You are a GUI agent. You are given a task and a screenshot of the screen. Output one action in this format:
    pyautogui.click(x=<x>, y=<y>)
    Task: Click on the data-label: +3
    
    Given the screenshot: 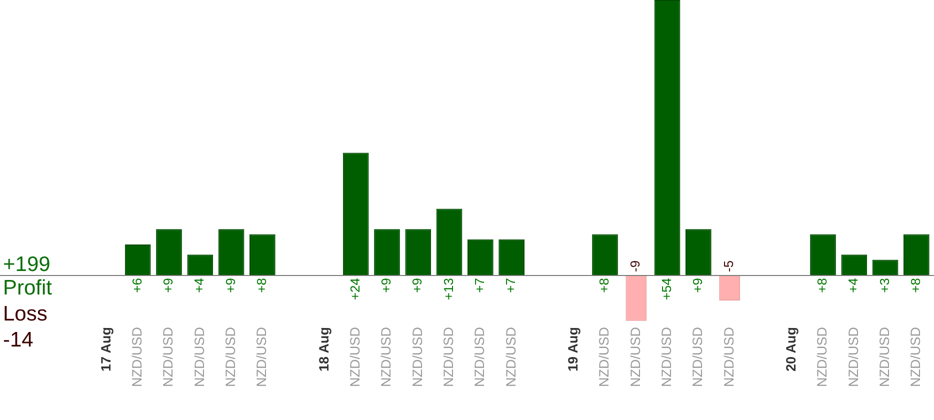 What is the action you would take?
    pyautogui.click(x=884, y=285)
    